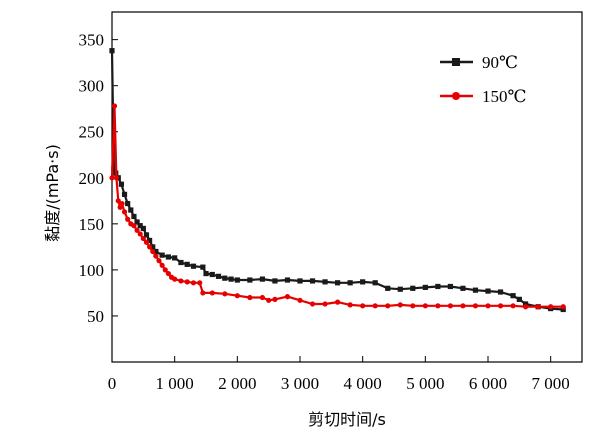 This screenshot has width=615, height=436. I want to click on x-tick-label: 2 000, so click(237, 383).